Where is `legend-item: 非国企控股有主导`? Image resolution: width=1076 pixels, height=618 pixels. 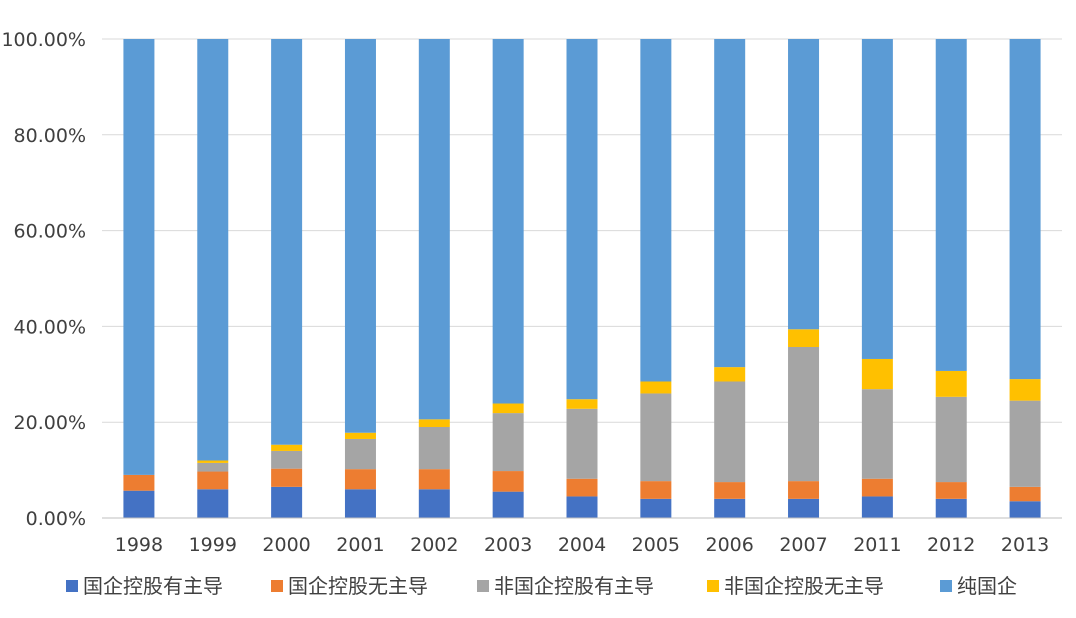 legend-item: 非国企控股有主导 is located at coordinates (565, 586).